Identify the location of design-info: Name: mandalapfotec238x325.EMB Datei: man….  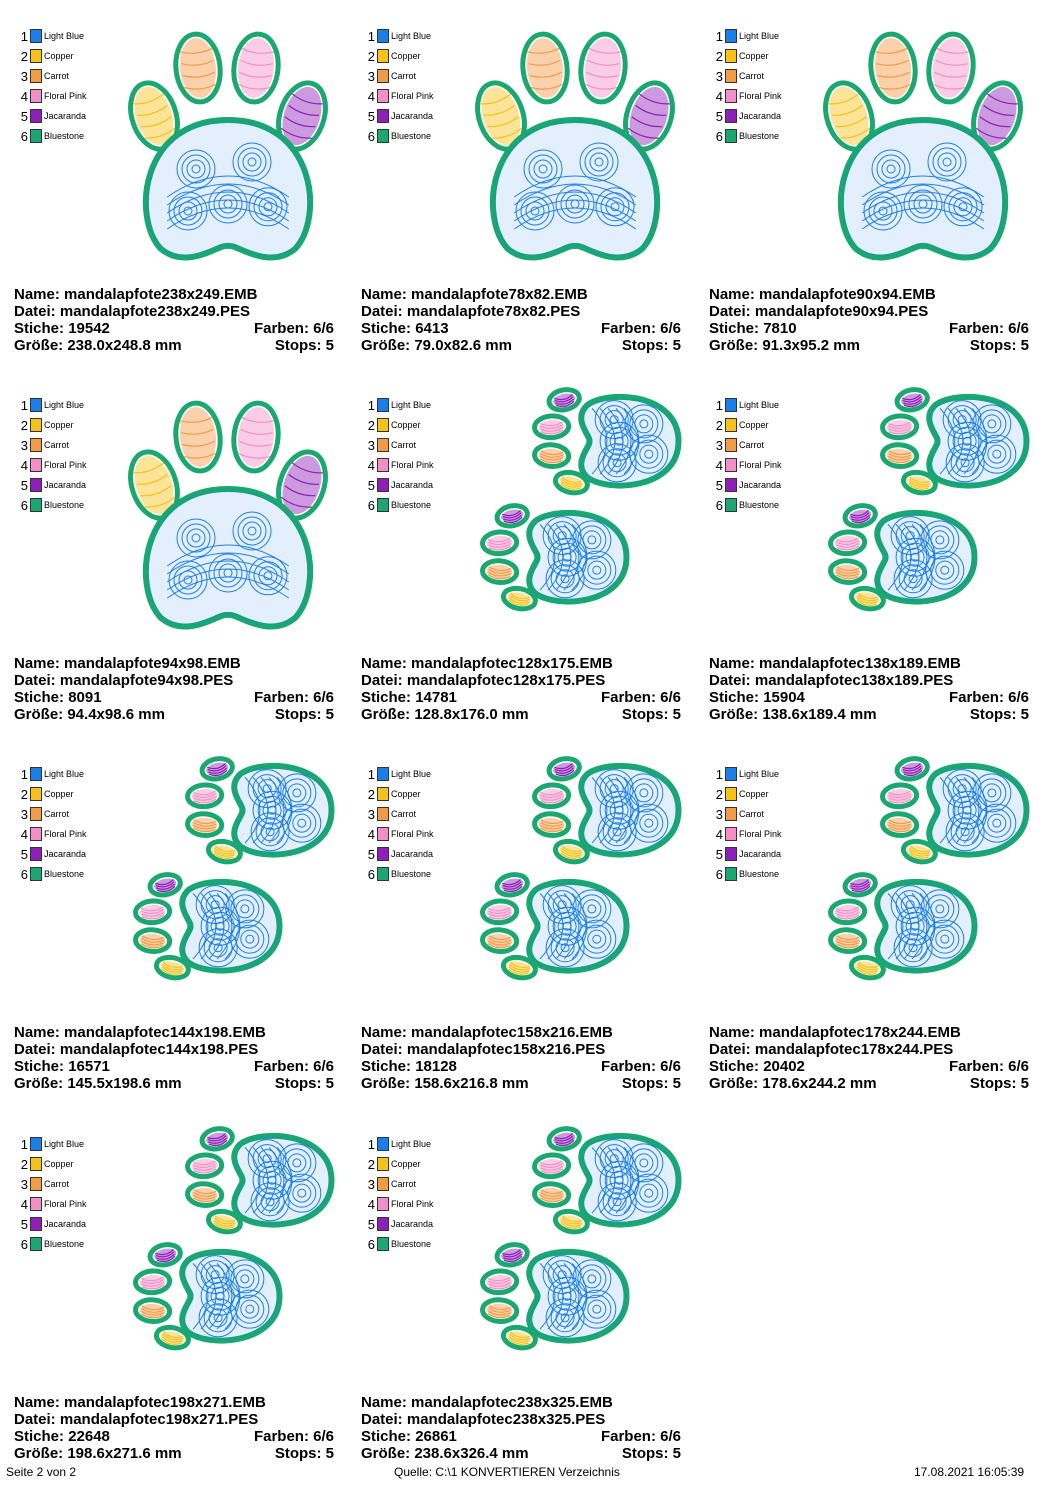
(521, 1428).